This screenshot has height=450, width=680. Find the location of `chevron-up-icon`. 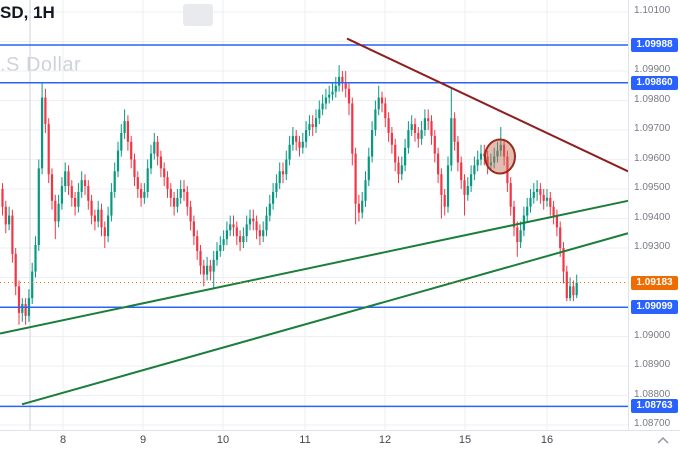

chevron-up-icon is located at coordinates (663, 440).